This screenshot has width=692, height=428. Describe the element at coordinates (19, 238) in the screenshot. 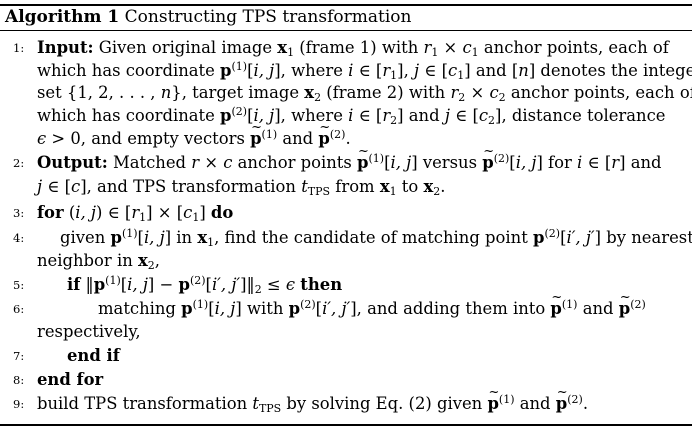

I see `line-number: 4:` at that location.